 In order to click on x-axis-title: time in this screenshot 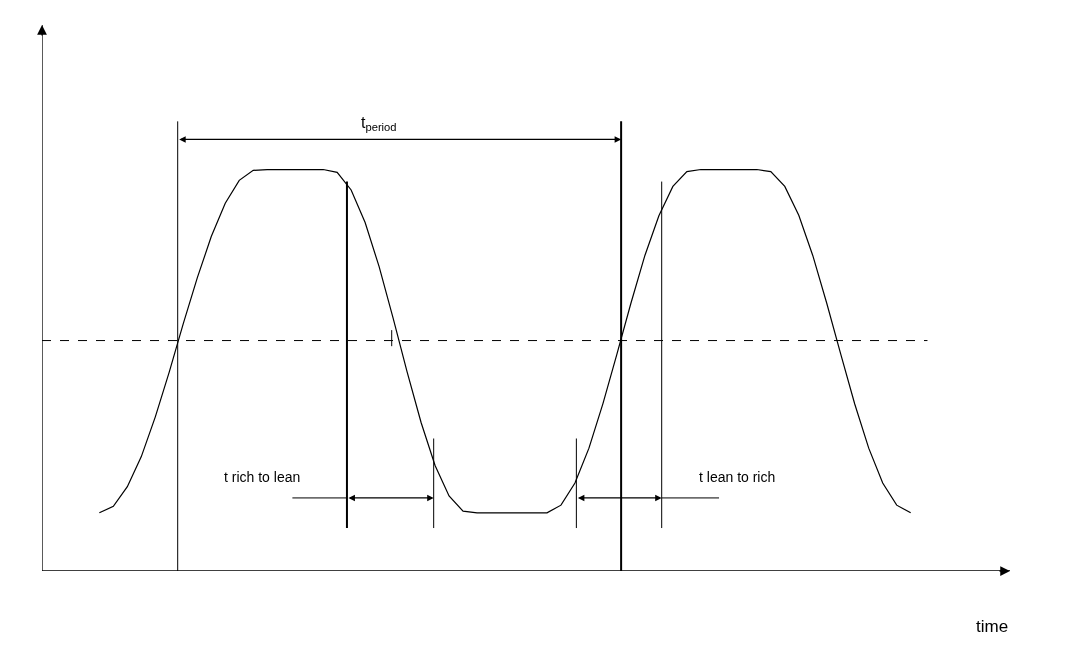, I will do `click(992, 626)`.